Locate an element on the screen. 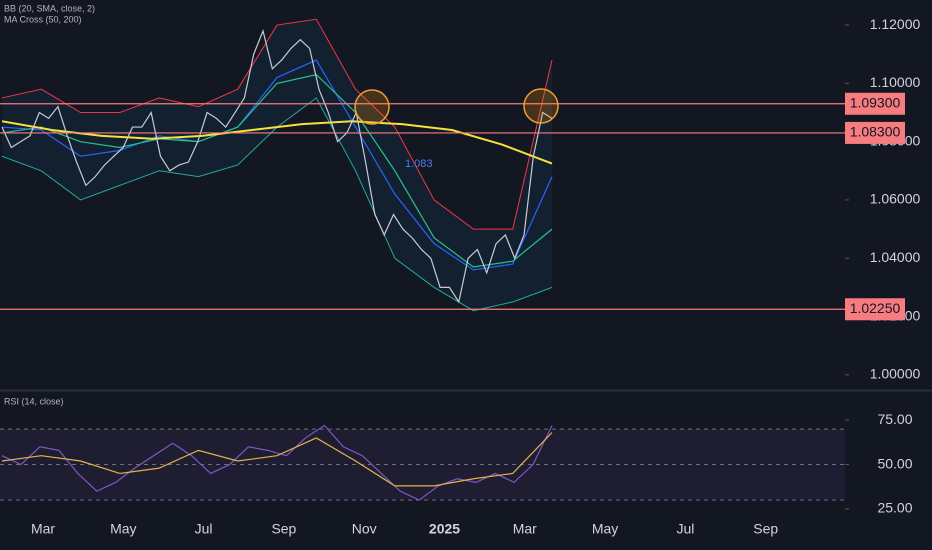  y-tick-label: 25.00 is located at coordinates (894, 508).